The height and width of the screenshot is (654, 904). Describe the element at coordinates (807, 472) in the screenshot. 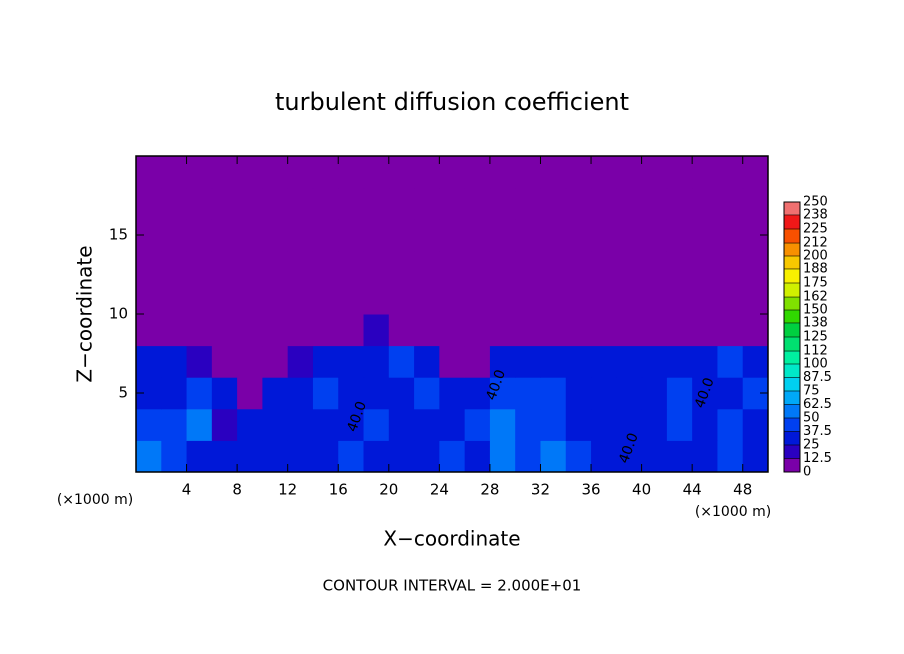

I see `colorbar-label: 0` at that location.